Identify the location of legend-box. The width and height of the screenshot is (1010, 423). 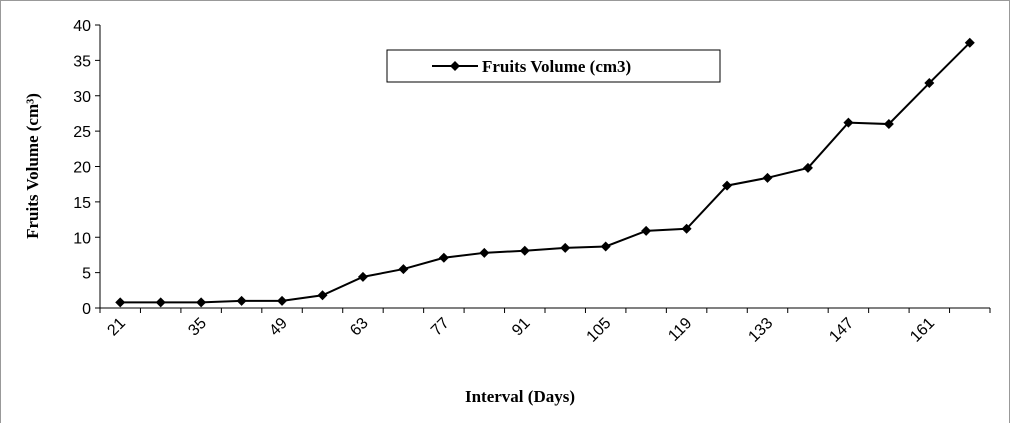
(553, 66).